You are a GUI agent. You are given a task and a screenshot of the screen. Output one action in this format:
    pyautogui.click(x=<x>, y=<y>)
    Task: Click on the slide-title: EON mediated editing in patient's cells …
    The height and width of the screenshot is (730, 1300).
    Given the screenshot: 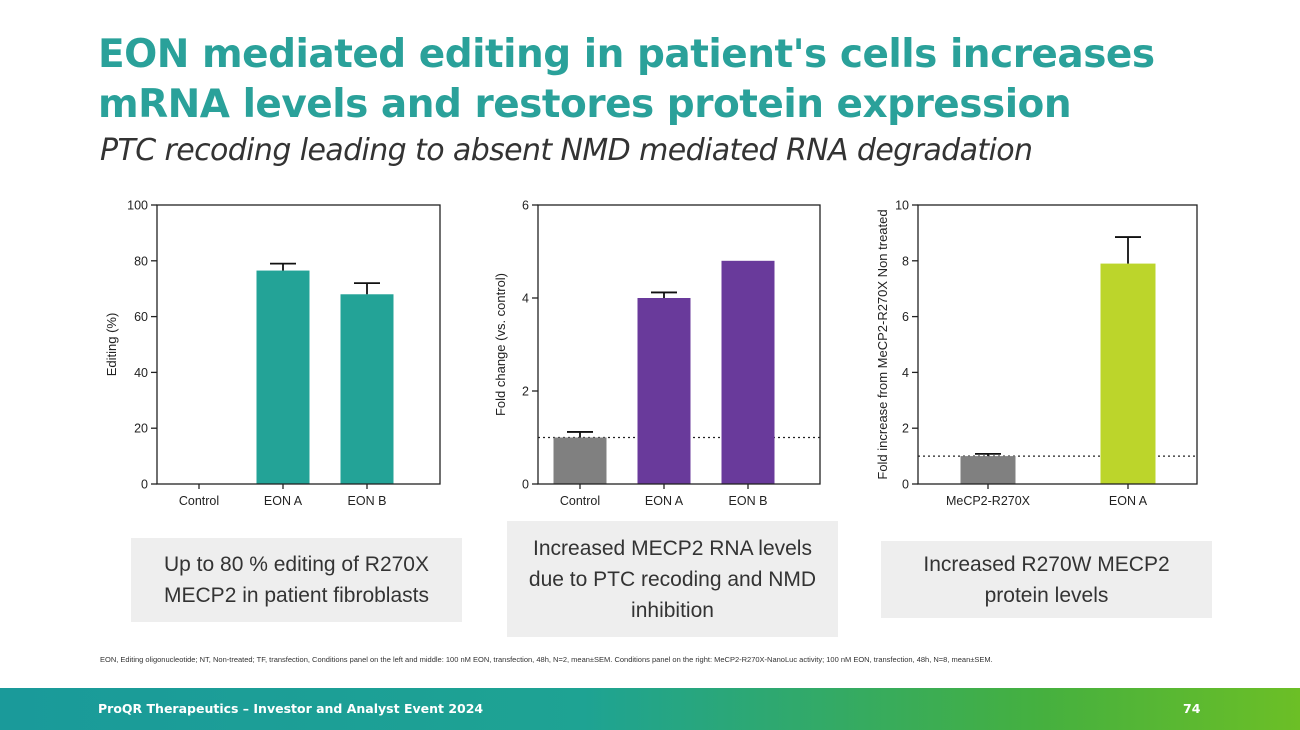 What is the action you would take?
    pyautogui.click(x=626, y=79)
    